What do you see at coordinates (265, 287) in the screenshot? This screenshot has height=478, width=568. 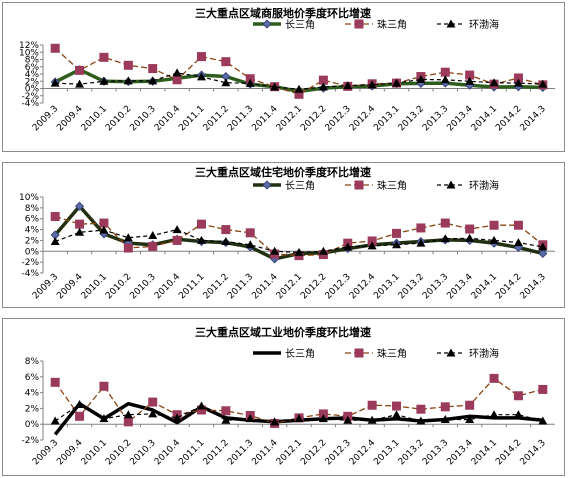 I see `x-tick-label: 2011.4` at bounding box center [265, 287].